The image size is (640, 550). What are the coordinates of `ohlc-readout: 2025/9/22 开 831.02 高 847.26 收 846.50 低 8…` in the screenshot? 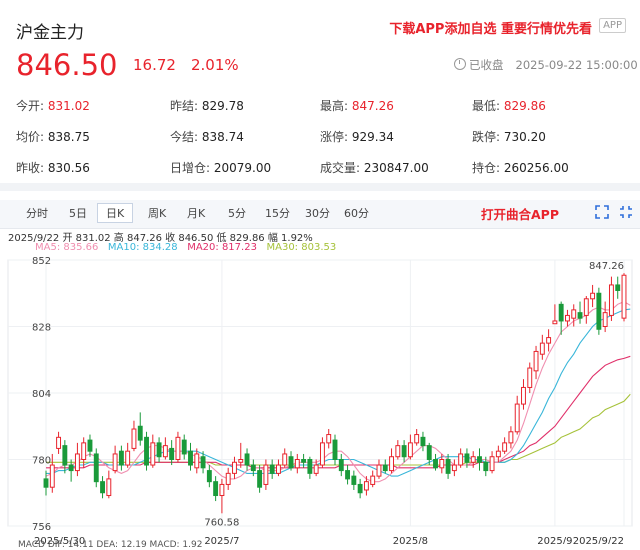 It's located at (160, 238).